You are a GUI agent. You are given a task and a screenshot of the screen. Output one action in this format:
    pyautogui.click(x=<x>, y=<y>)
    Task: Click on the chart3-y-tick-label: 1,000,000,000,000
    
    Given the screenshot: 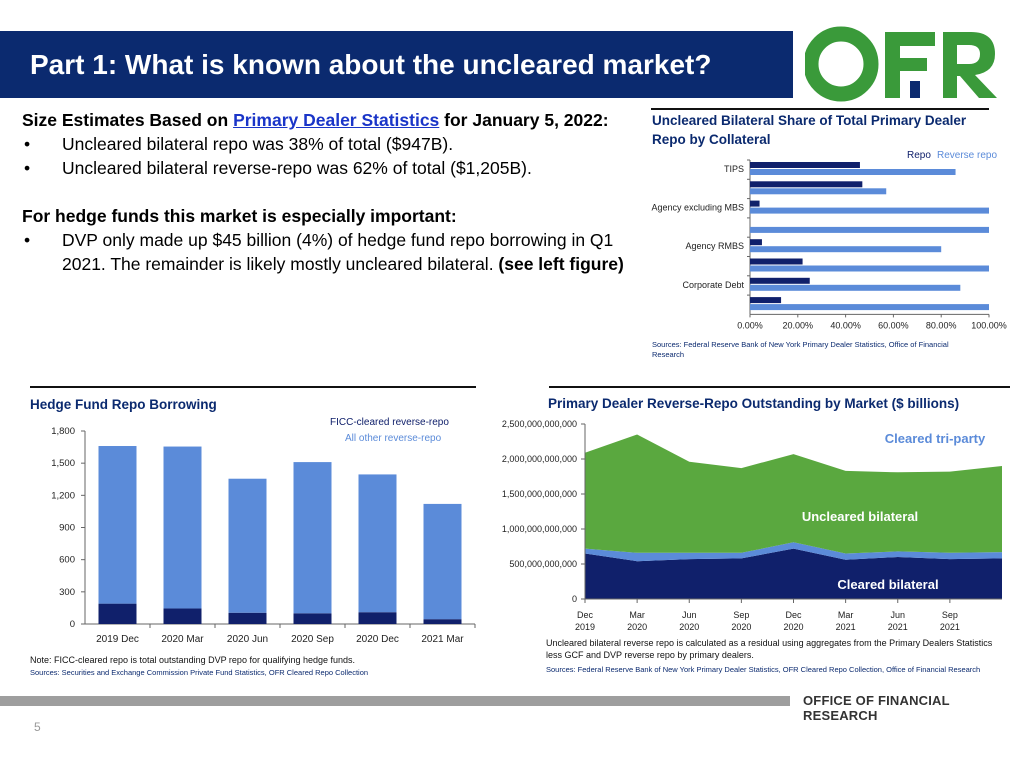 What is the action you would take?
    pyautogui.click(x=539, y=529)
    